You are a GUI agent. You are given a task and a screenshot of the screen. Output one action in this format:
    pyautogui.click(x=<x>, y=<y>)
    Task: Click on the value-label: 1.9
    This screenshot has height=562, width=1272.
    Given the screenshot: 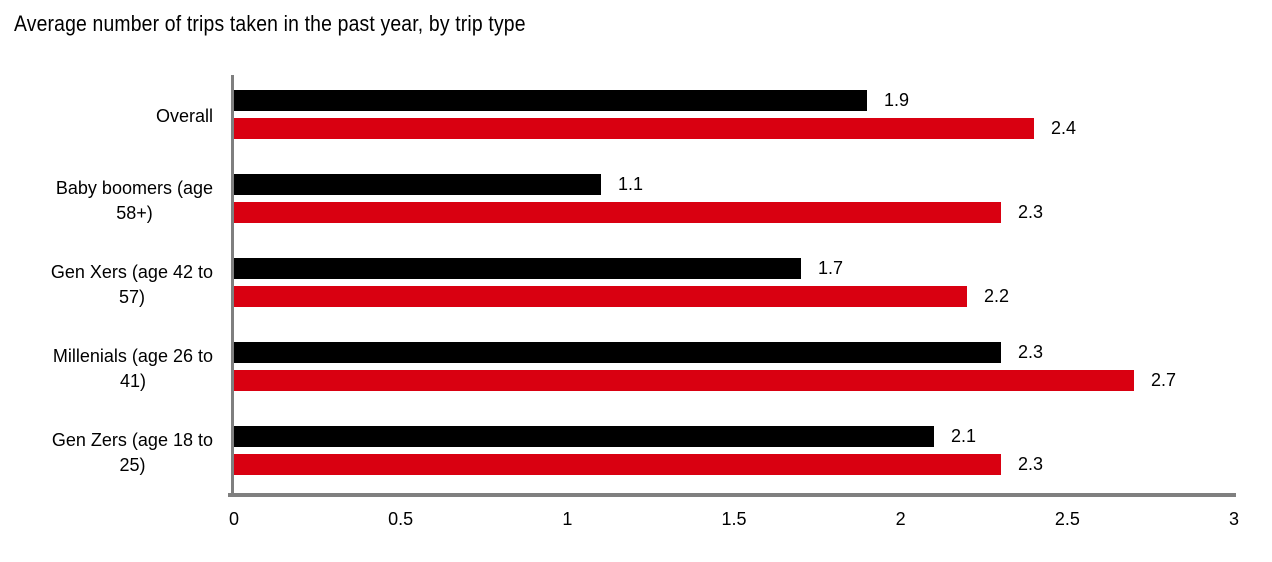 What is the action you would take?
    pyautogui.click(x=897, y=100)
    